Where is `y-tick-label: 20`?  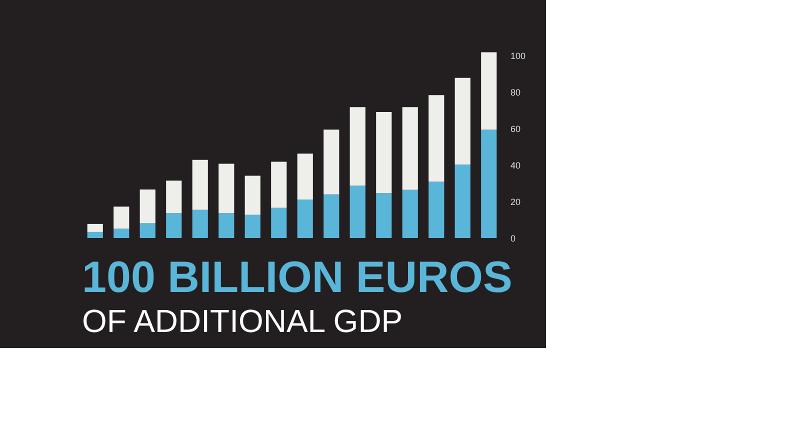 y-tick-label: 20 is located at coordinates (515, 201).